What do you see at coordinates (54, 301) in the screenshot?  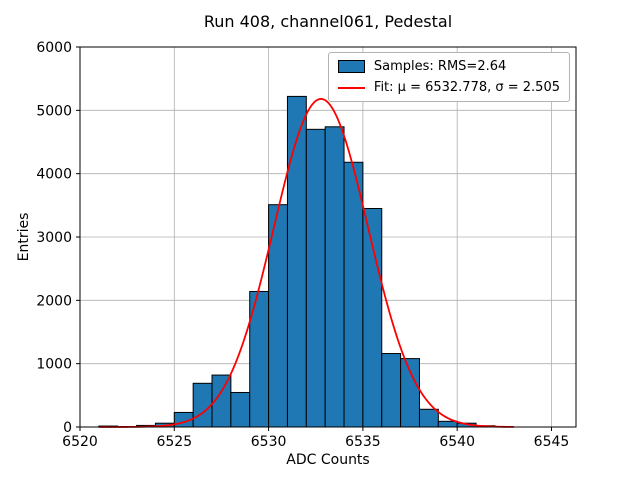 I see `y-tick-label: 2000` at bounding box center [54, 301].